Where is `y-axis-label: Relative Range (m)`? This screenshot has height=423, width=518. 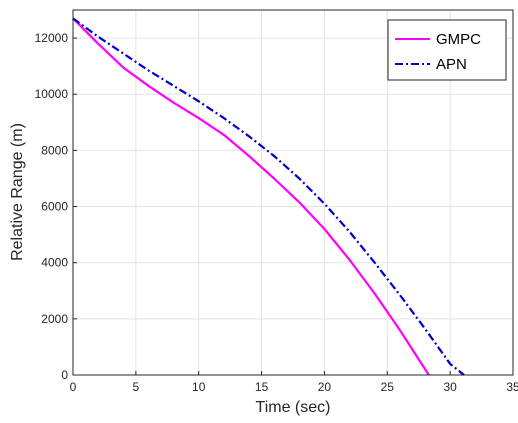
y-axis-label: Relative Range (m) is located at coordinates (17, 192).